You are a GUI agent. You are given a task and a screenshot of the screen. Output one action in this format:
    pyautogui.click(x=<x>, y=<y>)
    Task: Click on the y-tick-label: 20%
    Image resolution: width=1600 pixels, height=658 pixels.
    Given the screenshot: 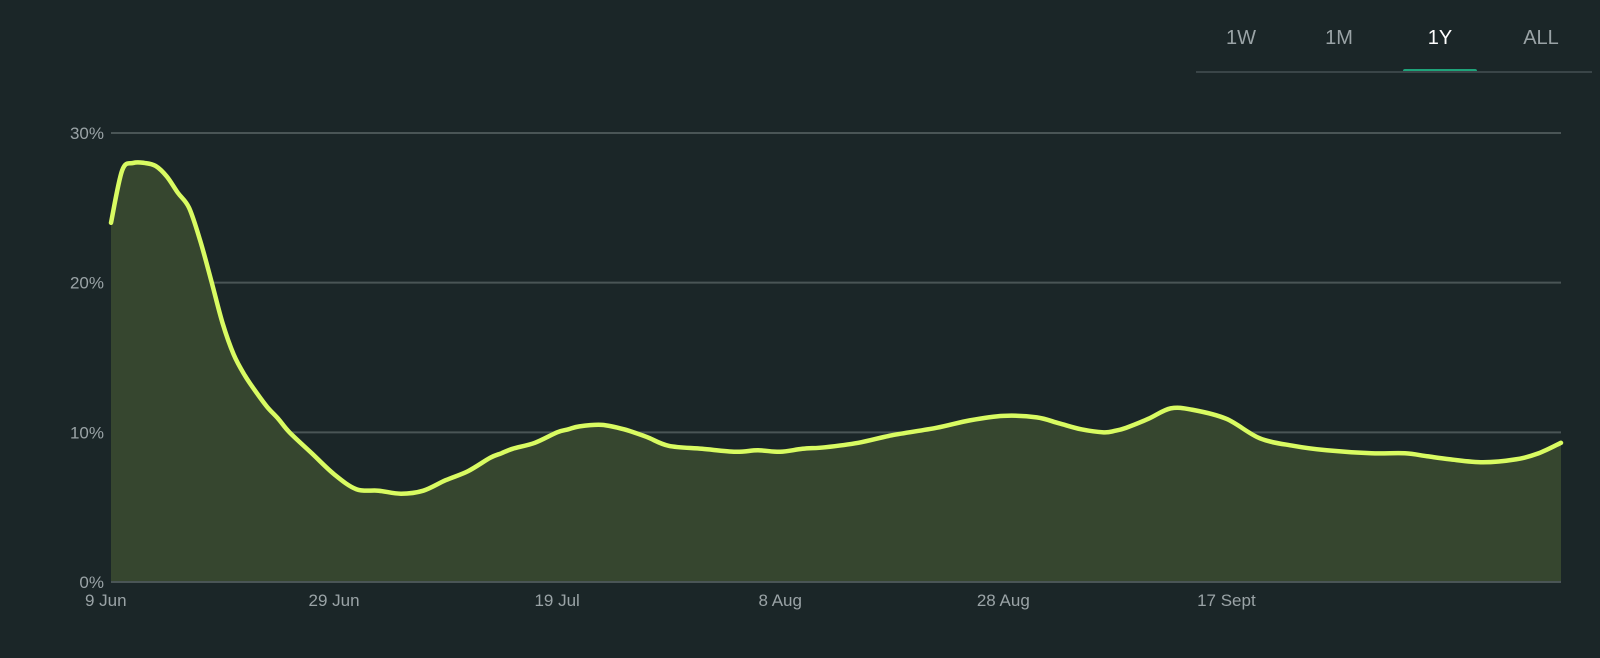 What is the action you would take?
    pyautogui.click(x=87, y=283)
    